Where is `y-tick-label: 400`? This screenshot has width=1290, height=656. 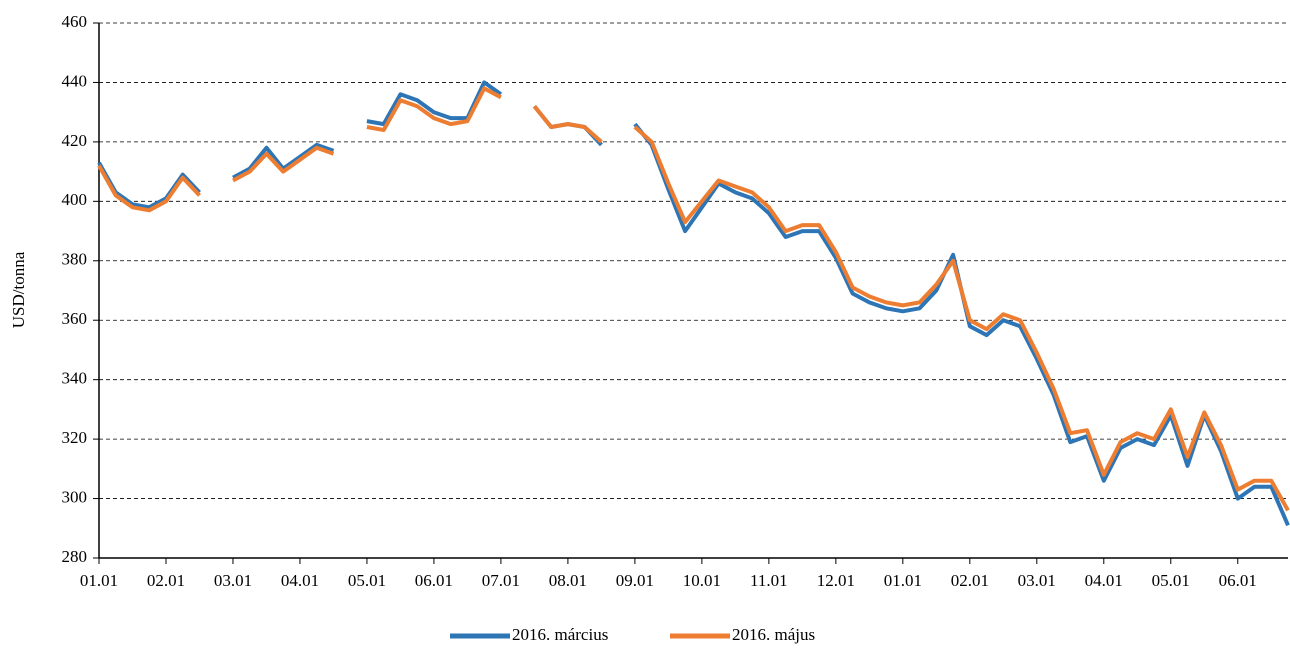 y-tick-label: 400 is located at coordinates (75, 199).